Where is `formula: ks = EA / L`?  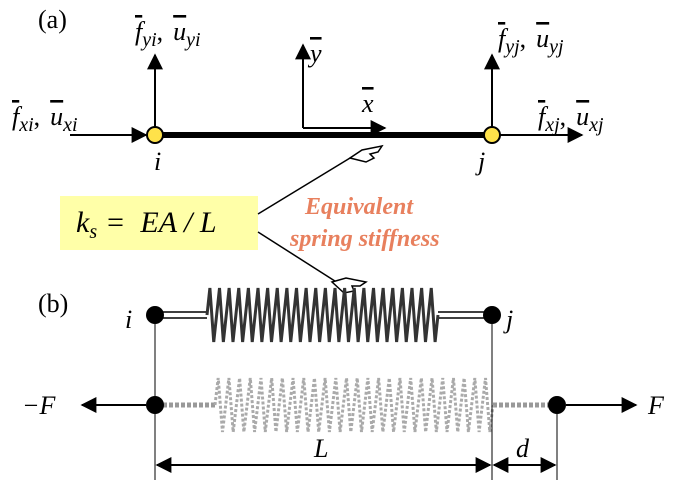
formula: ks = EA / L is located at coordinates (146, 224).